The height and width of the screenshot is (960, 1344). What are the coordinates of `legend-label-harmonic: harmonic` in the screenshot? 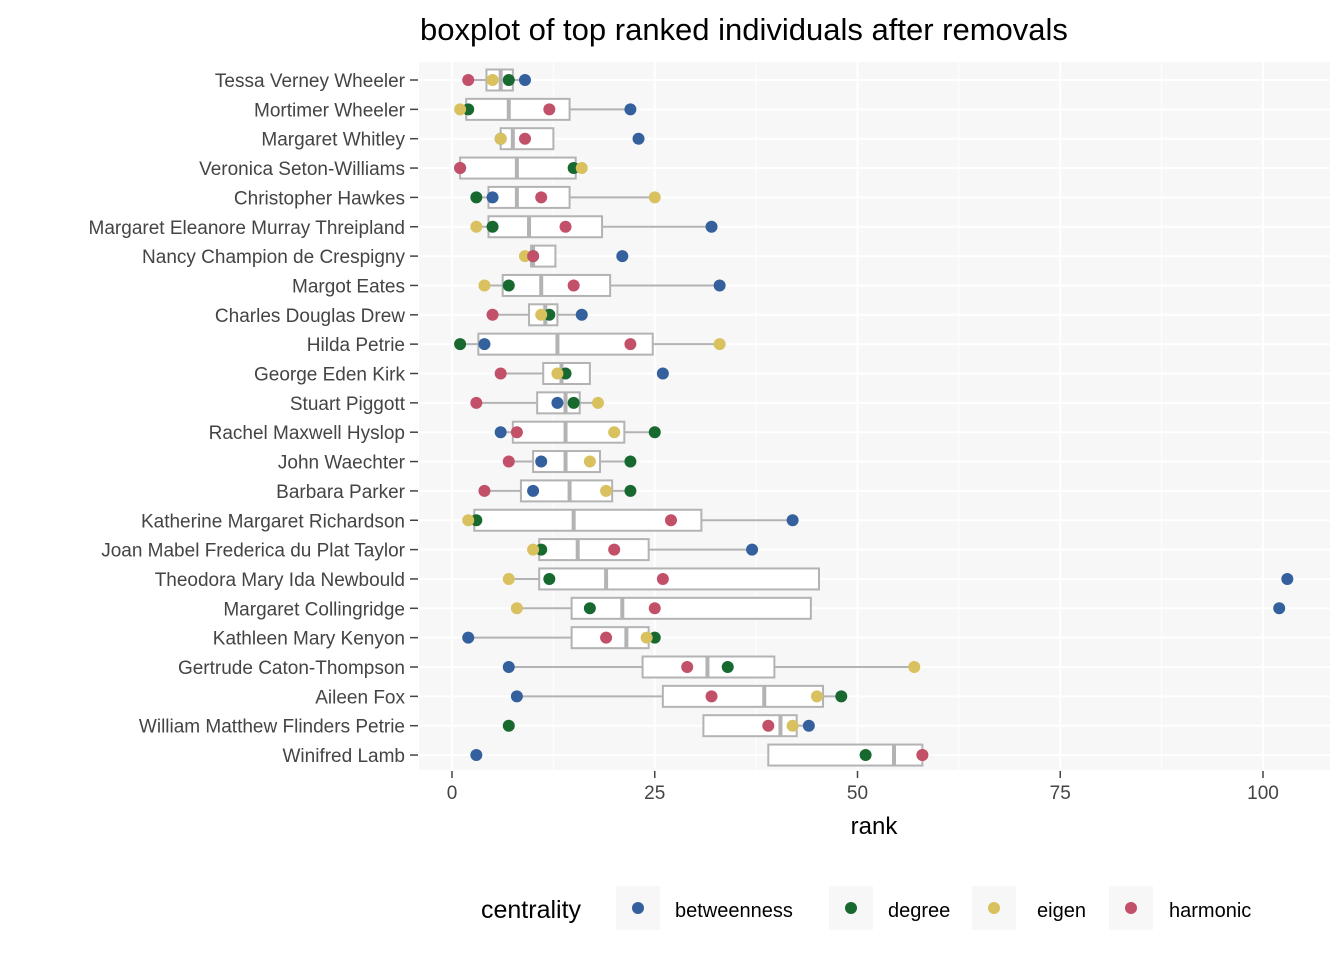 It's located at (1210, 911).